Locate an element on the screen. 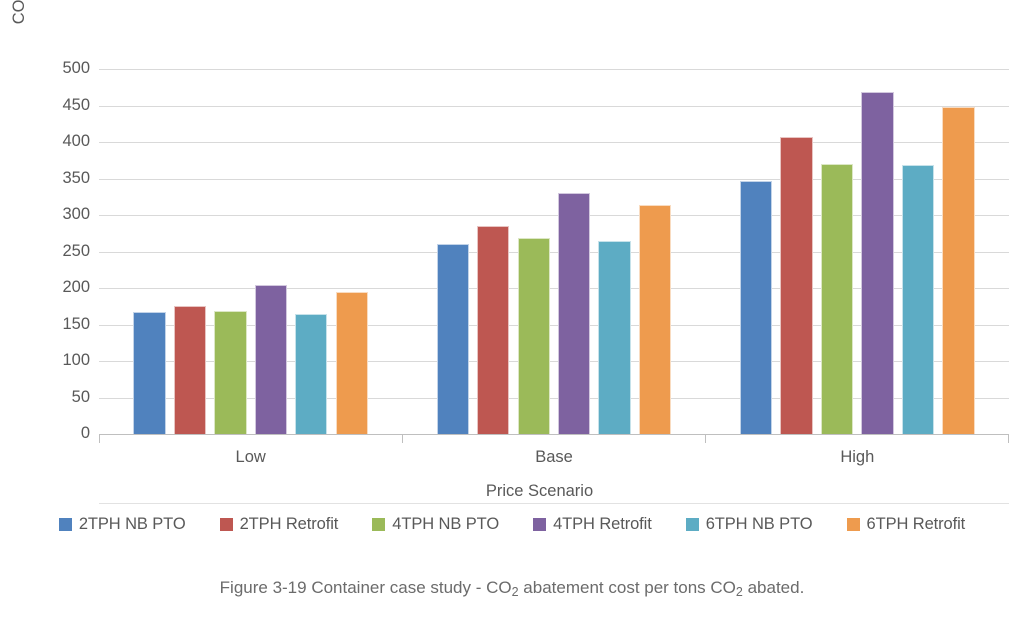  legend-item: 4TPH Retrofit is located at coordinates (592, 524).